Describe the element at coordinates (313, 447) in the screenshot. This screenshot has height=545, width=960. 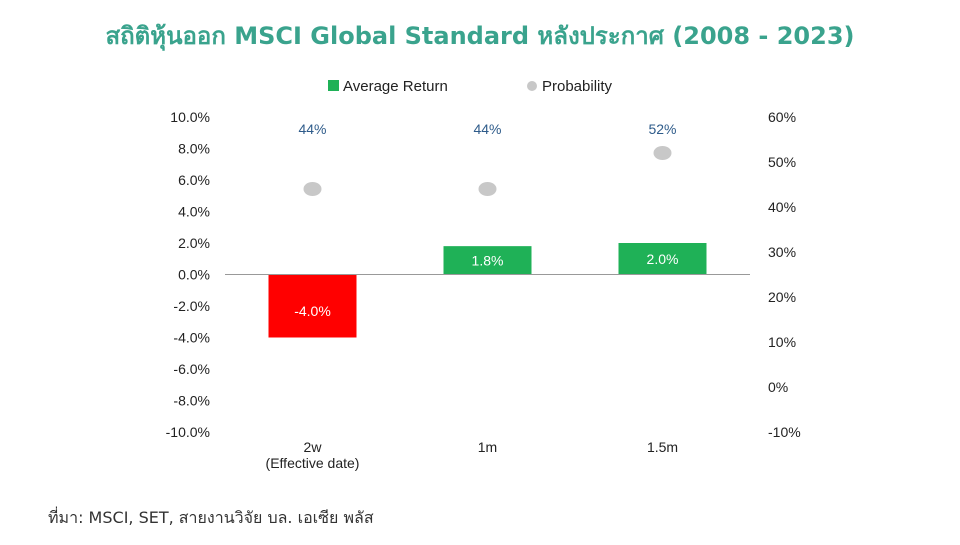
I see `x-tick-label: 2w` at that location.